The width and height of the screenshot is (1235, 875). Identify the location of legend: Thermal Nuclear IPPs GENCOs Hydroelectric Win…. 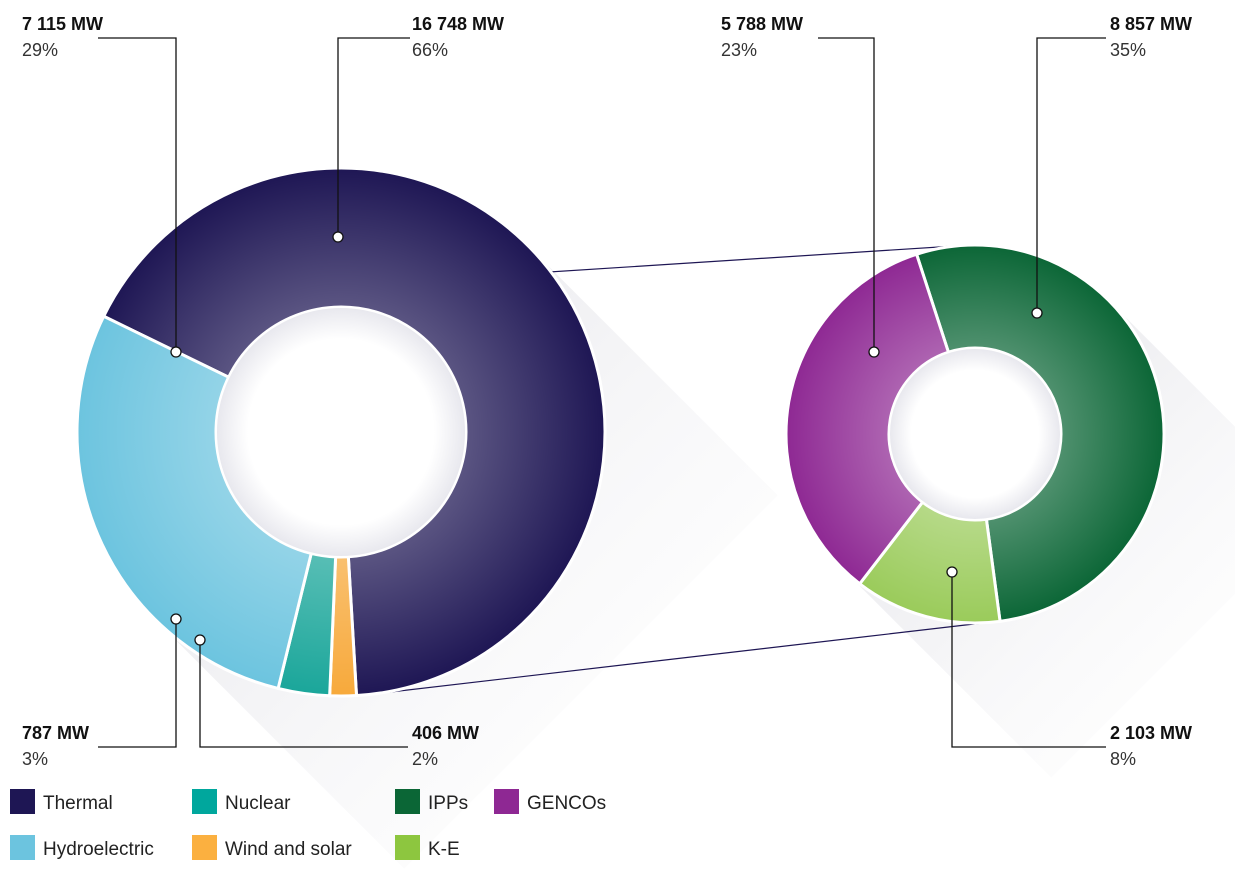
(308, 824).